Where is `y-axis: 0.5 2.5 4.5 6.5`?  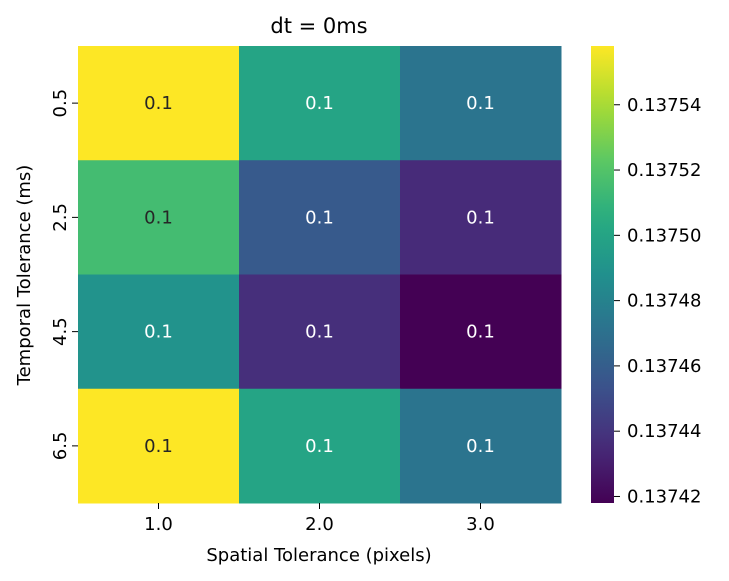
y-axis: 0.5 2.5 4.5 6.5 is located at coordinates (64, 274).